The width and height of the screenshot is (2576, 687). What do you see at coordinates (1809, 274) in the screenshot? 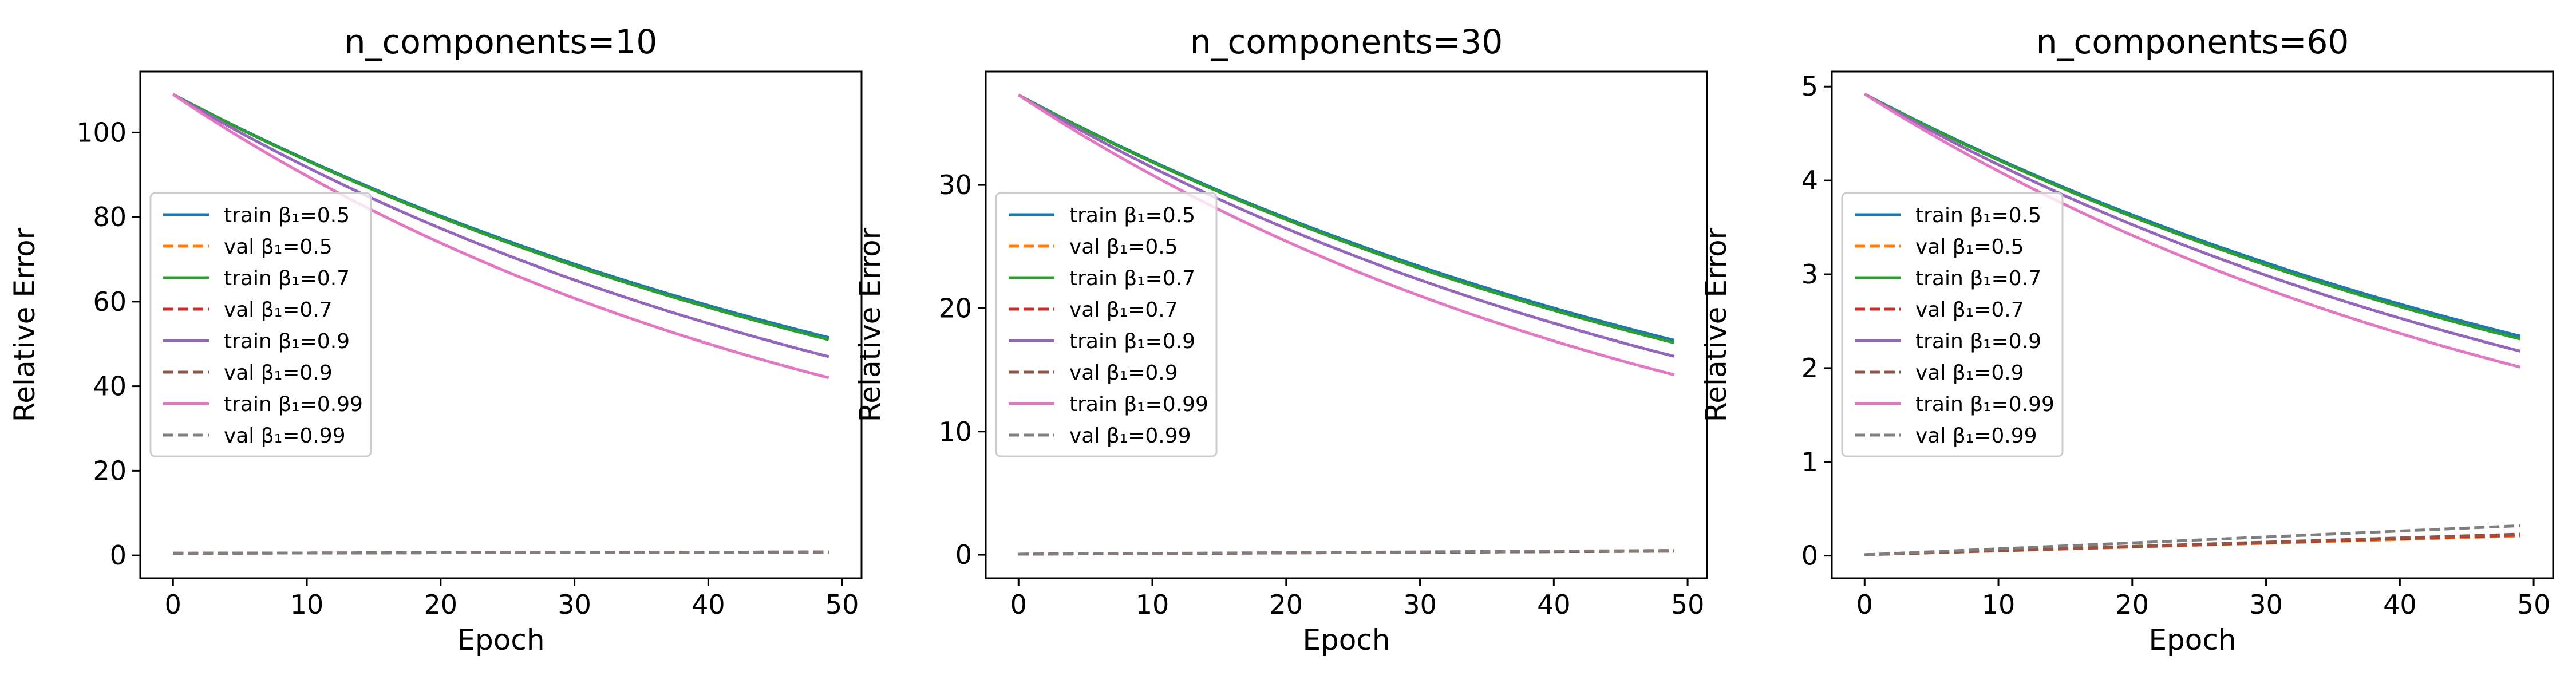
I see `y-tick-label: 3` at bounding box center [1809, 274].